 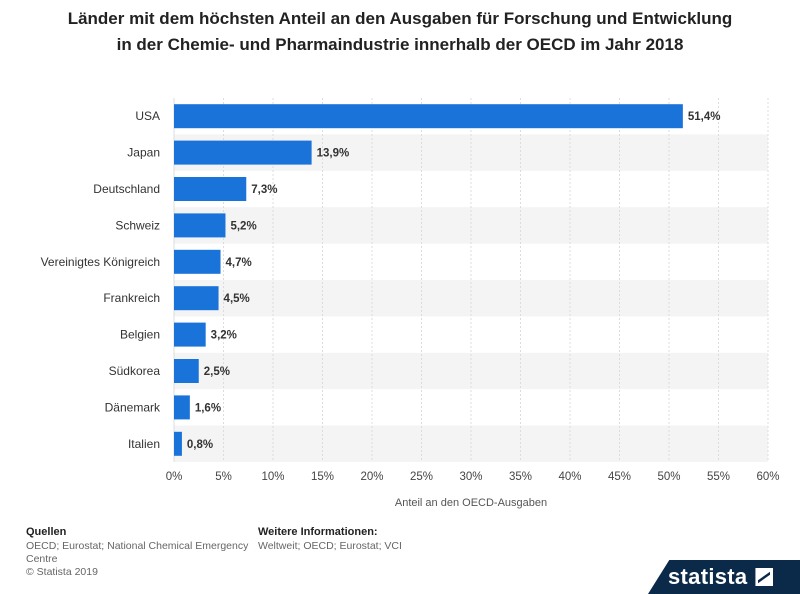 What do you see at coordinates (708, 576) in the screenshot?
I see `logo-text: statista` at bounding box center [708, 576].